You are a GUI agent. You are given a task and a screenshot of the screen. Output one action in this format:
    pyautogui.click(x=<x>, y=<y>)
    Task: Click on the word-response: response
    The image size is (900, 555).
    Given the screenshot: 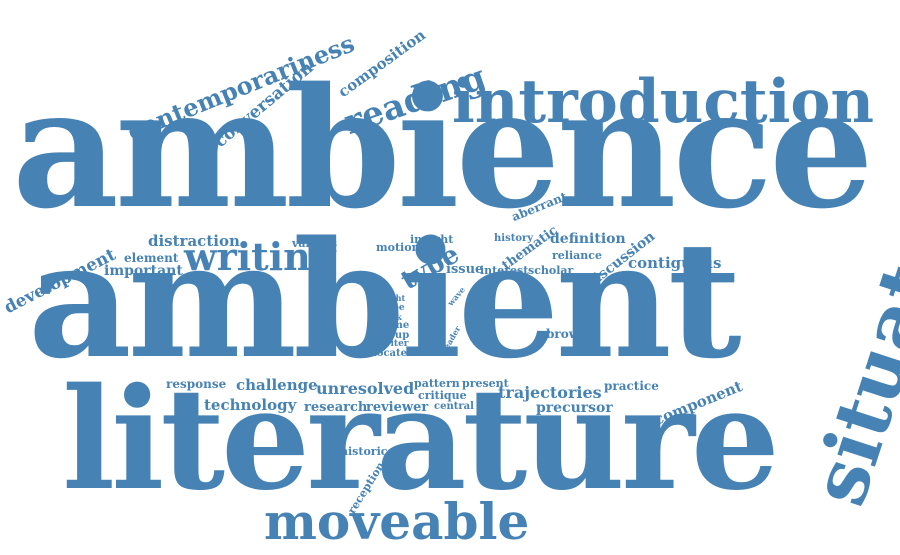 What is the action you would take?
    pyautogui.click(x=196, y=384)
    